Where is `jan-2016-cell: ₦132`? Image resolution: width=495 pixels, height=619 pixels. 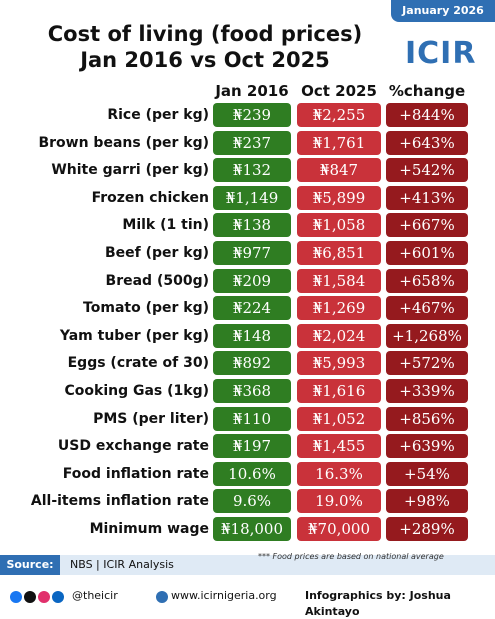
jan-2016-cell: ₦132 is located at coordinates (252, 170).